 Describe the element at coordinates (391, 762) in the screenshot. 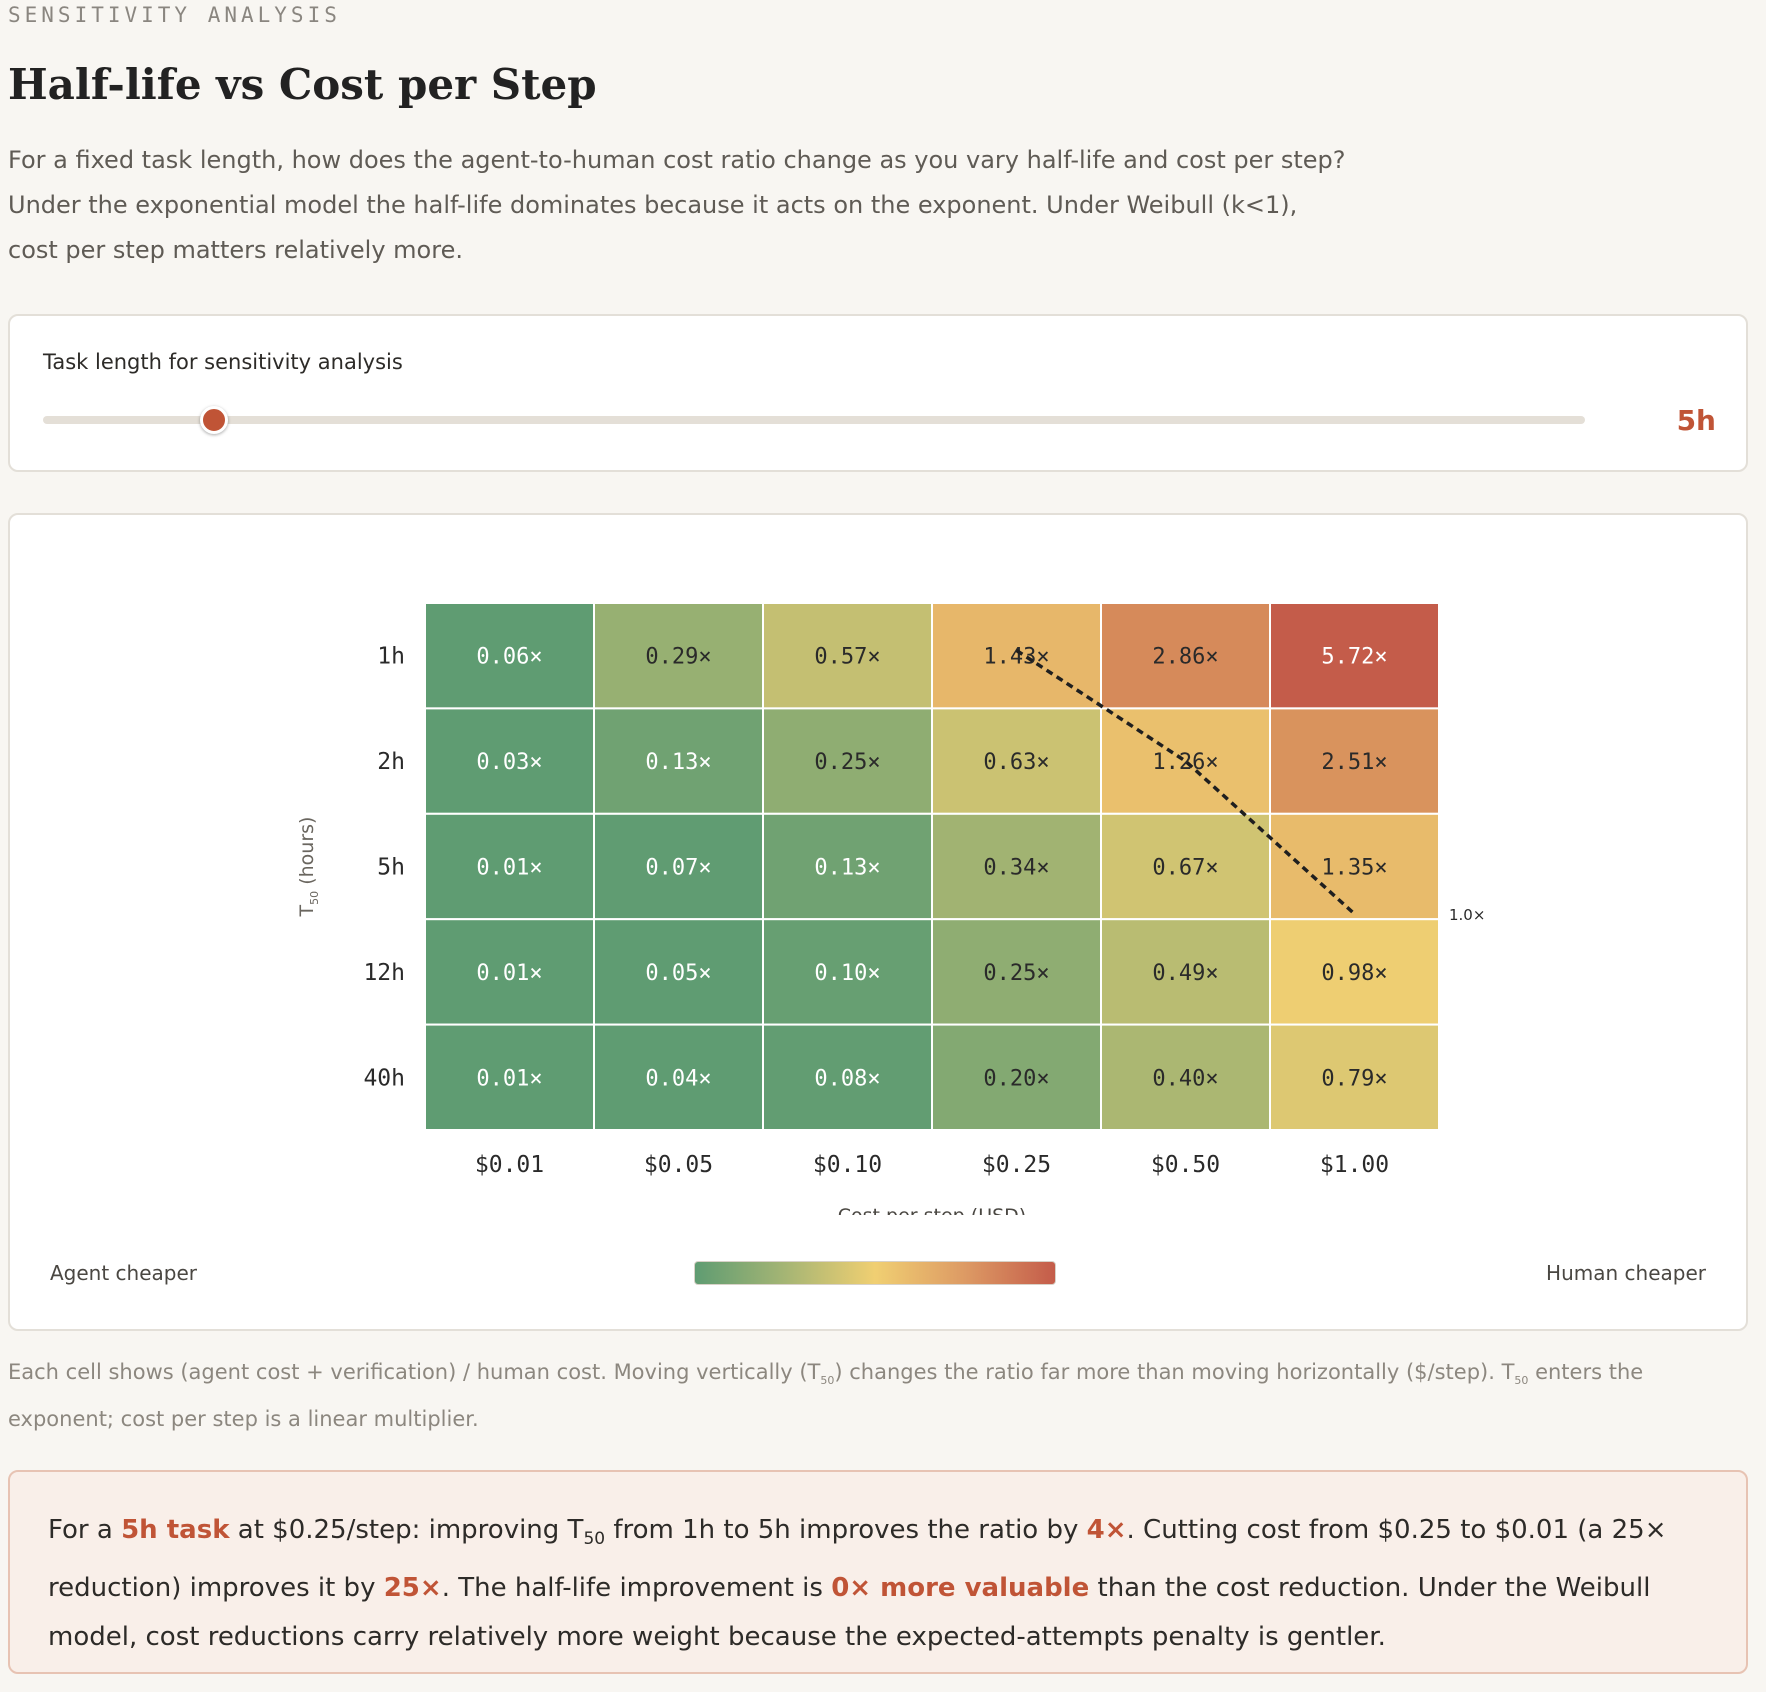

I see `row-tick-label: 2h` at that location.